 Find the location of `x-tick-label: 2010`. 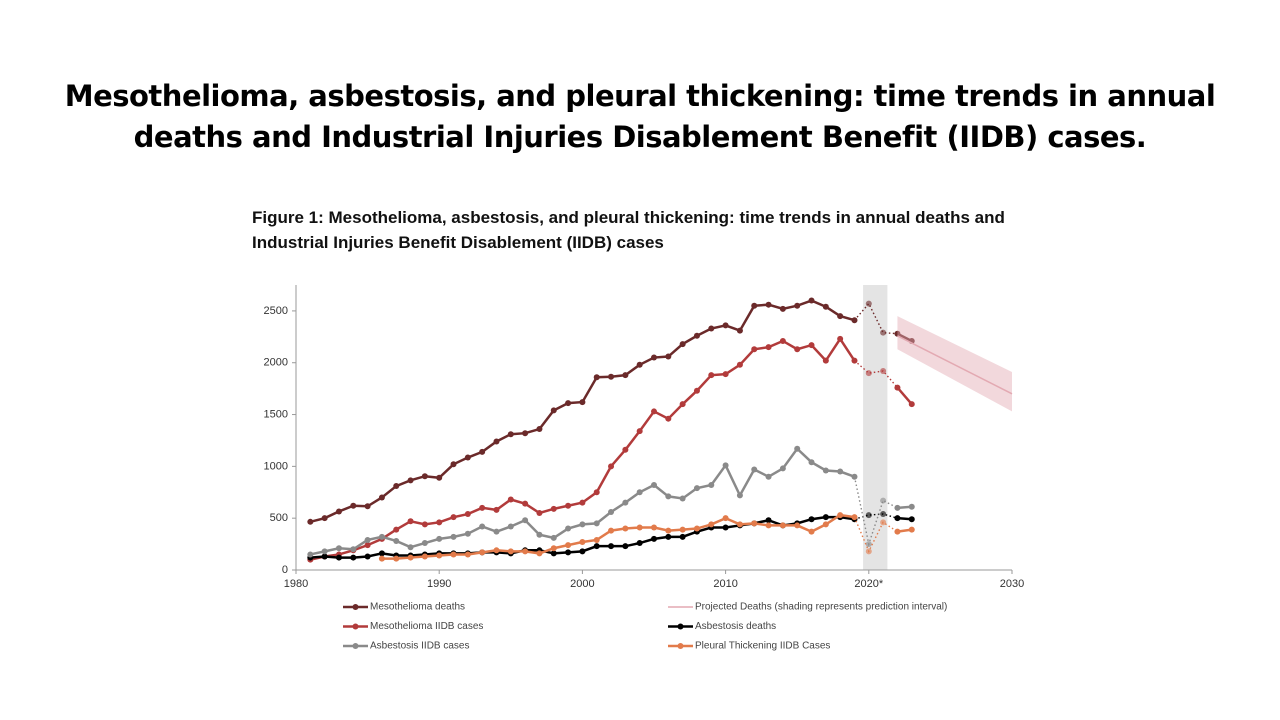

x-tick-label: 2010 is located at coordinates (725, 584).